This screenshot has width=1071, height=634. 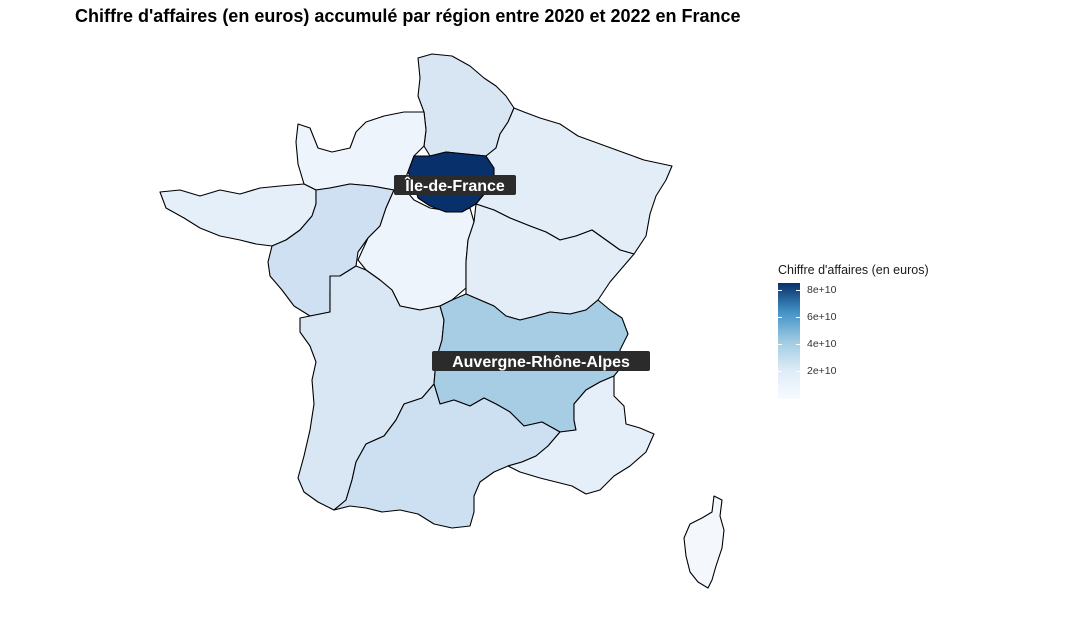 I want to click on legend-label-2e10: 2e+10, so click(x=822, y=371).